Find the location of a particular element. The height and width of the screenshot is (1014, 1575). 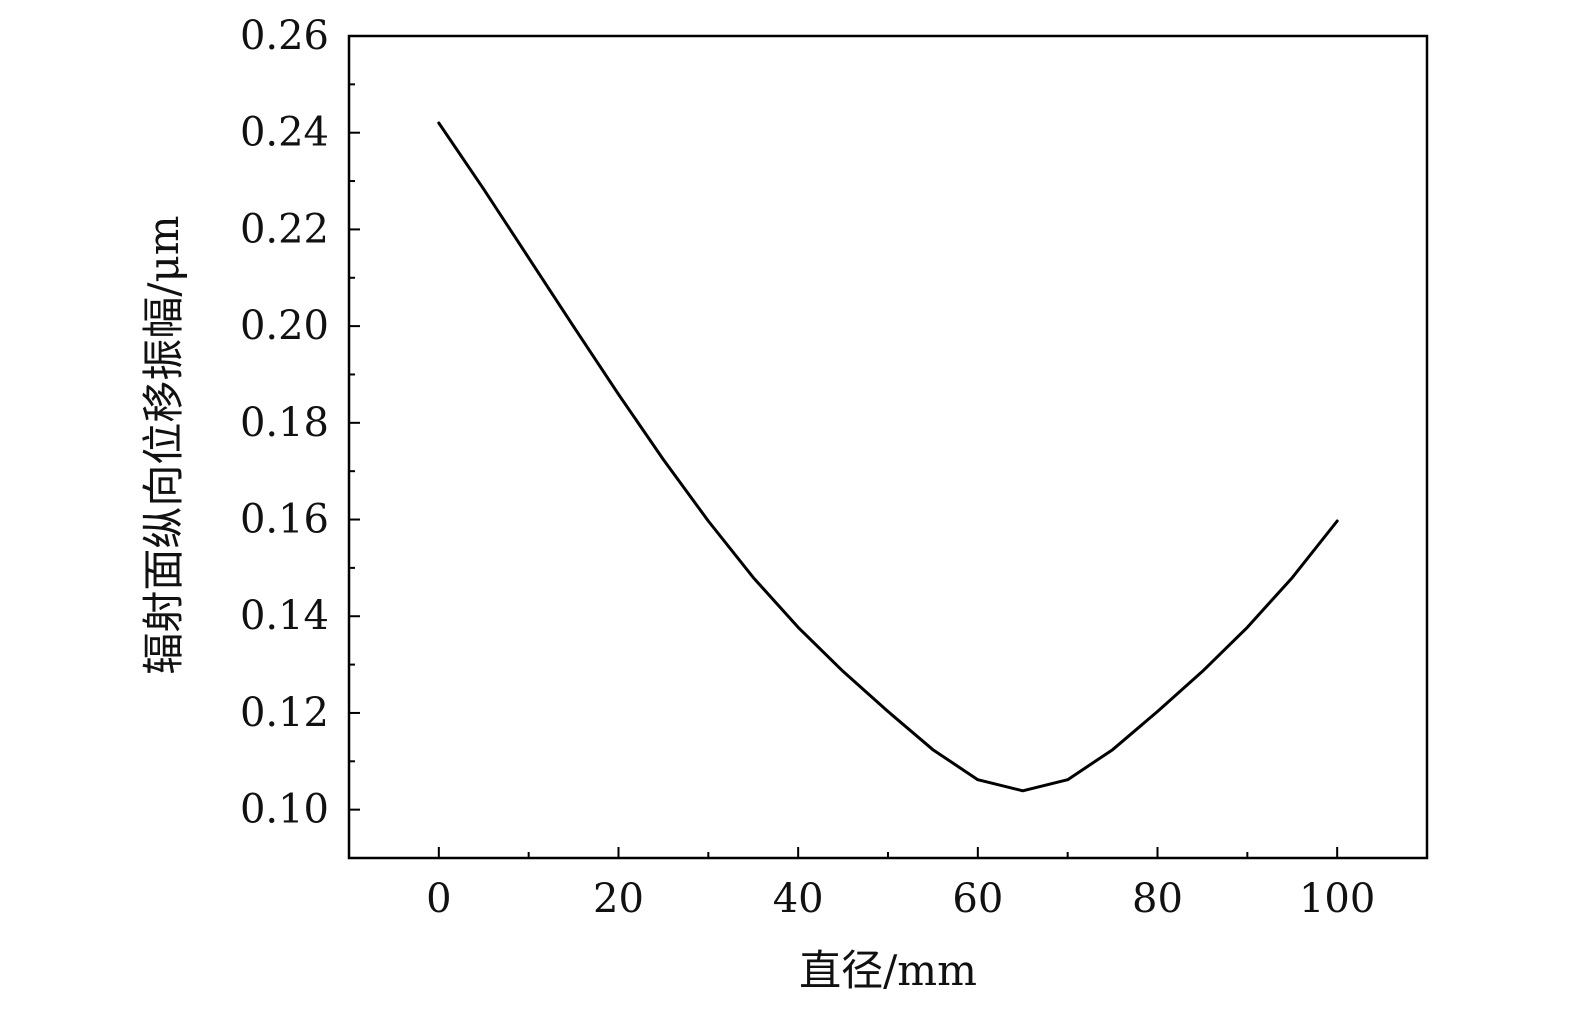

y-axis-label: 辐射面纵向位移振幅/μm is located at coordinates (163, 444).